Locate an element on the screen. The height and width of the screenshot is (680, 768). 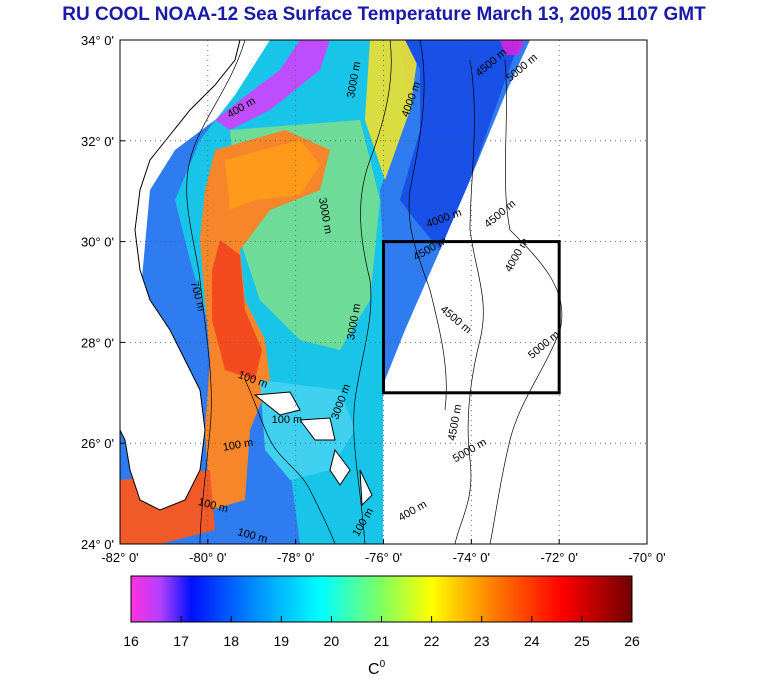
sst-offshore-blue is located at coordinates (460, 145).